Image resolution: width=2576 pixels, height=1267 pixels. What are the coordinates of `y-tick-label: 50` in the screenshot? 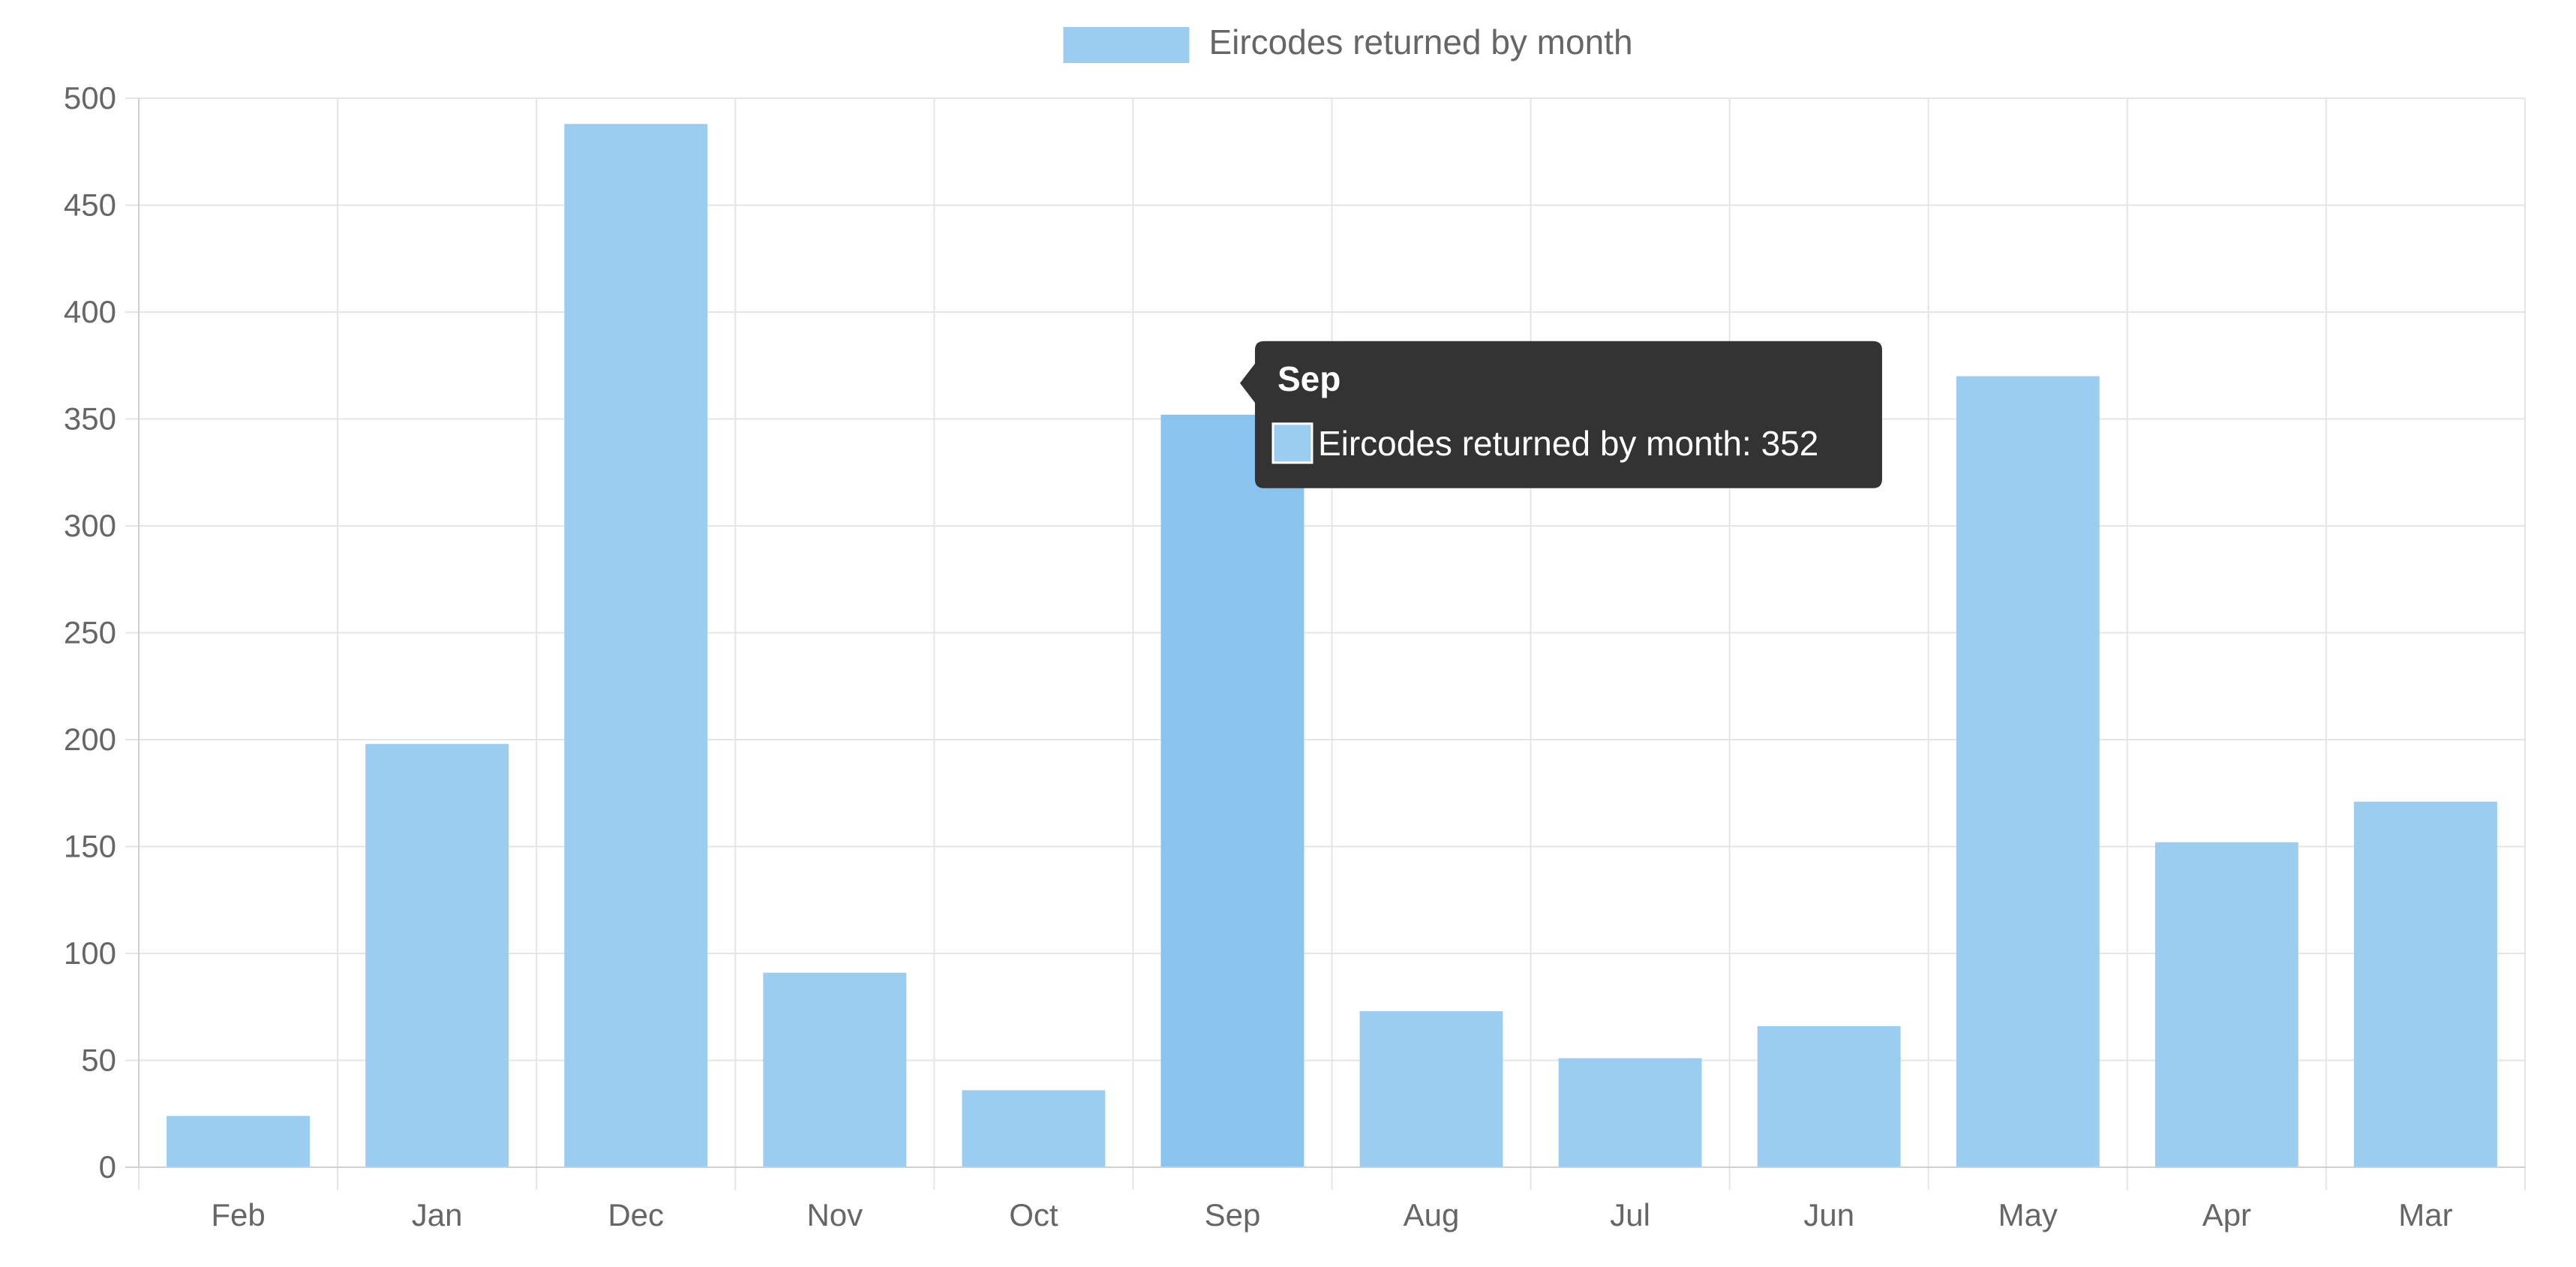 It's located at (98, 1060).